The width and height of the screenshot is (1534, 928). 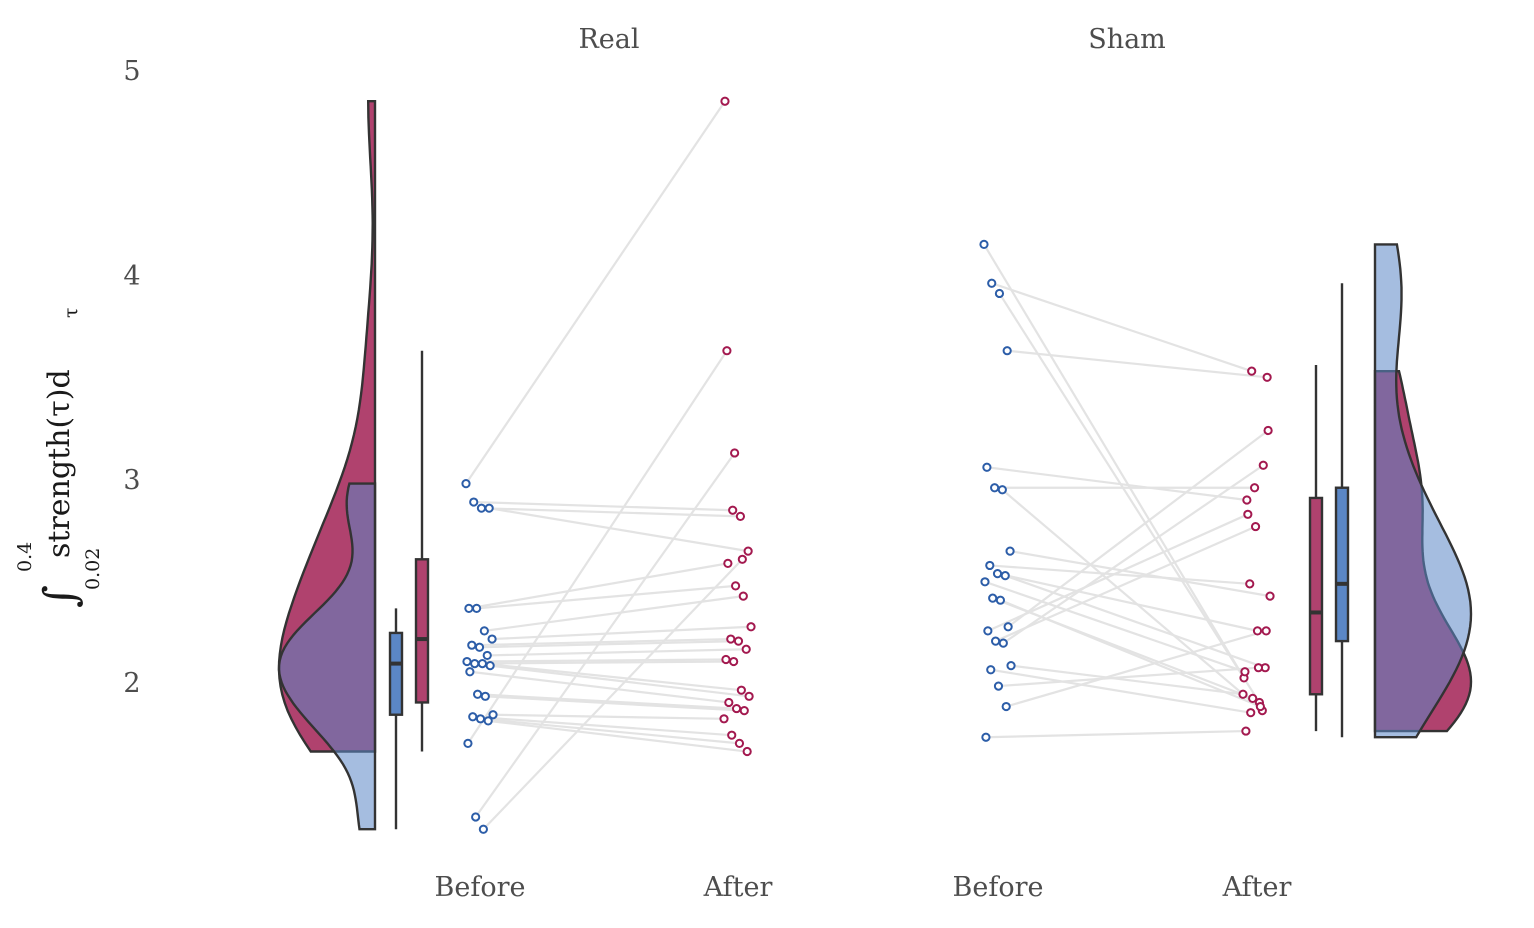 I want to click on integral-lower-limit: 0.02, so click(x=93, y=569).